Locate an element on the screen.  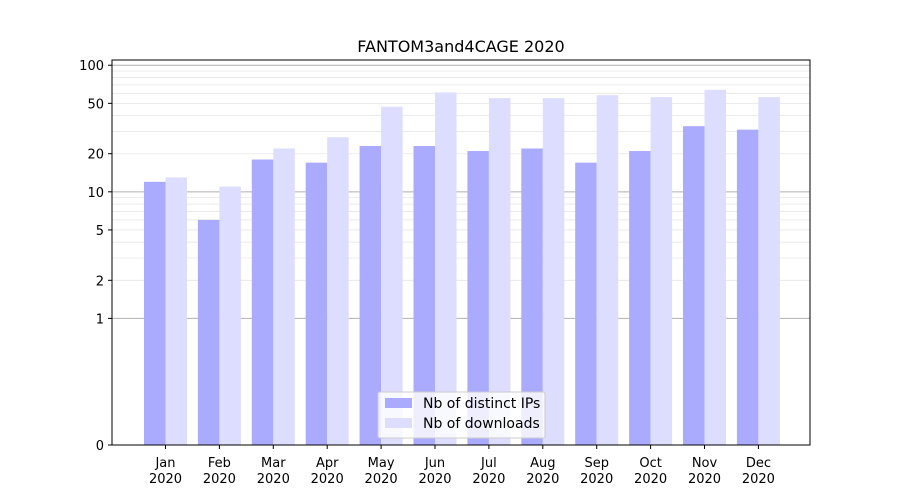
bar-distinct-ips-aug is located at coordinates (532, 296).